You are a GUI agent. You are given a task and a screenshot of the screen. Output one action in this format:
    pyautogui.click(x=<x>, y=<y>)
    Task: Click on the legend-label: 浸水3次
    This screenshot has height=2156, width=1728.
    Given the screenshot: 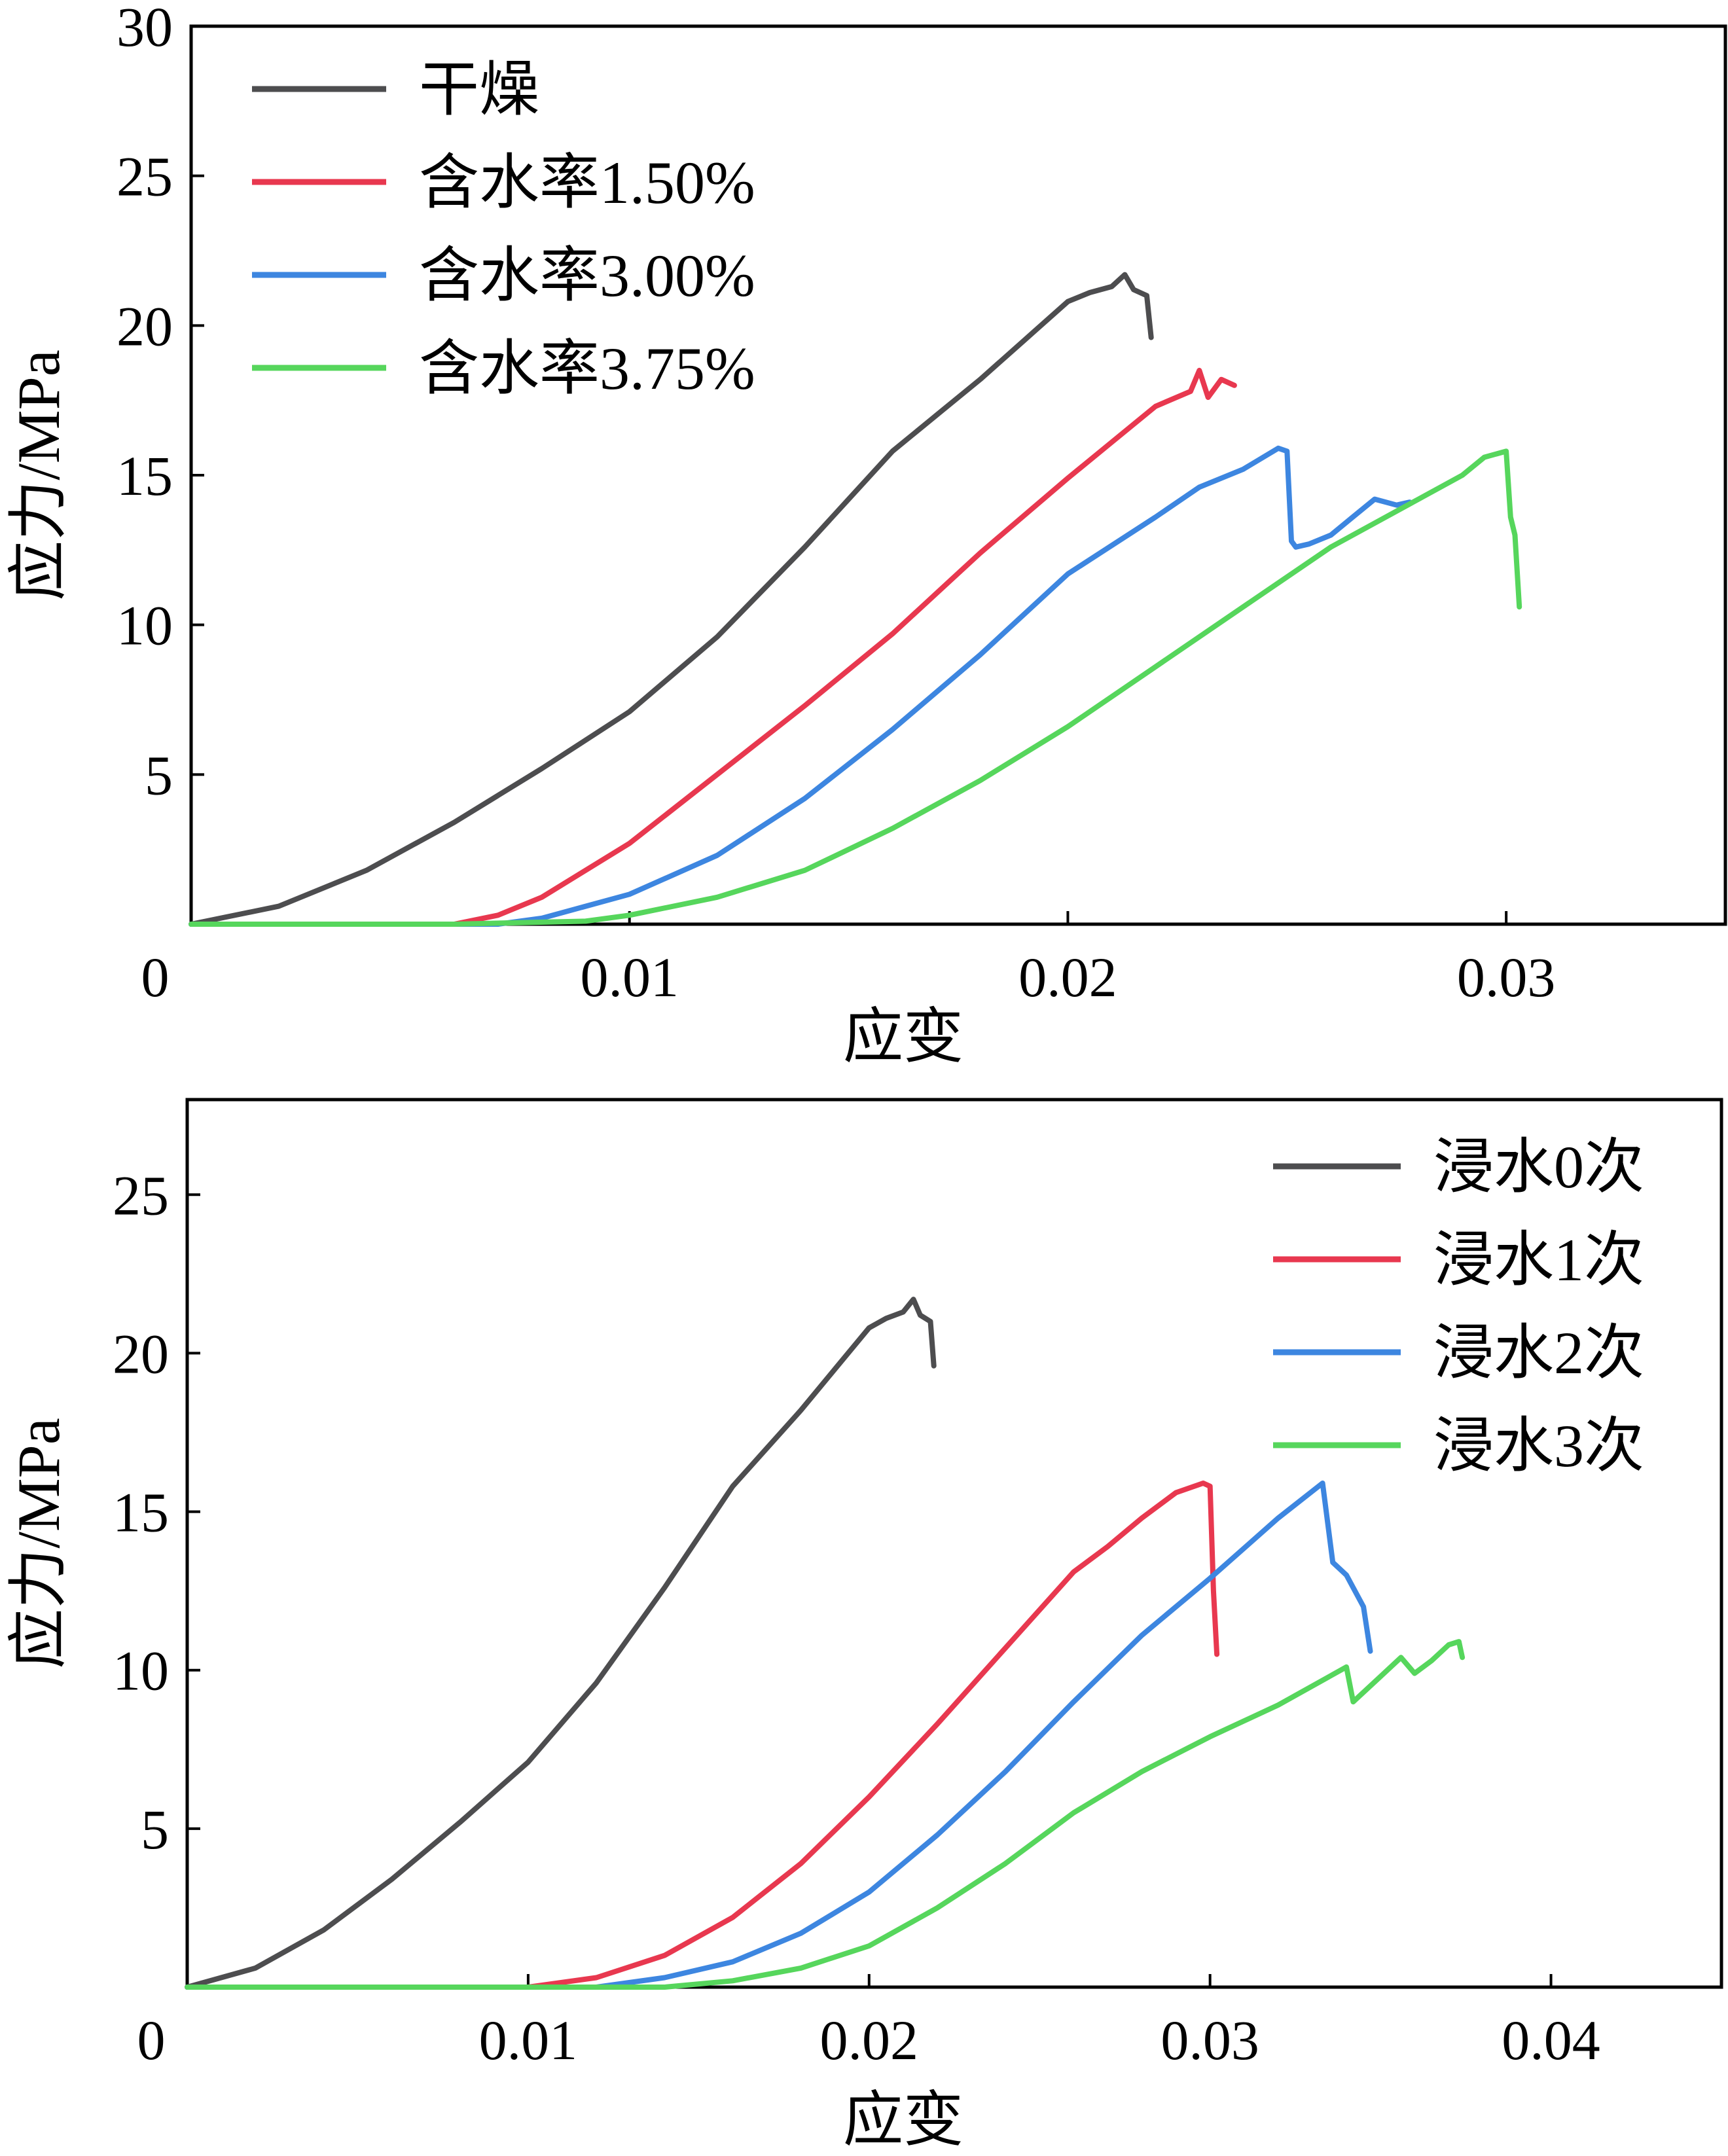 What is the action you would take?
    pyautogui.click(x=1538, y=1445)
    